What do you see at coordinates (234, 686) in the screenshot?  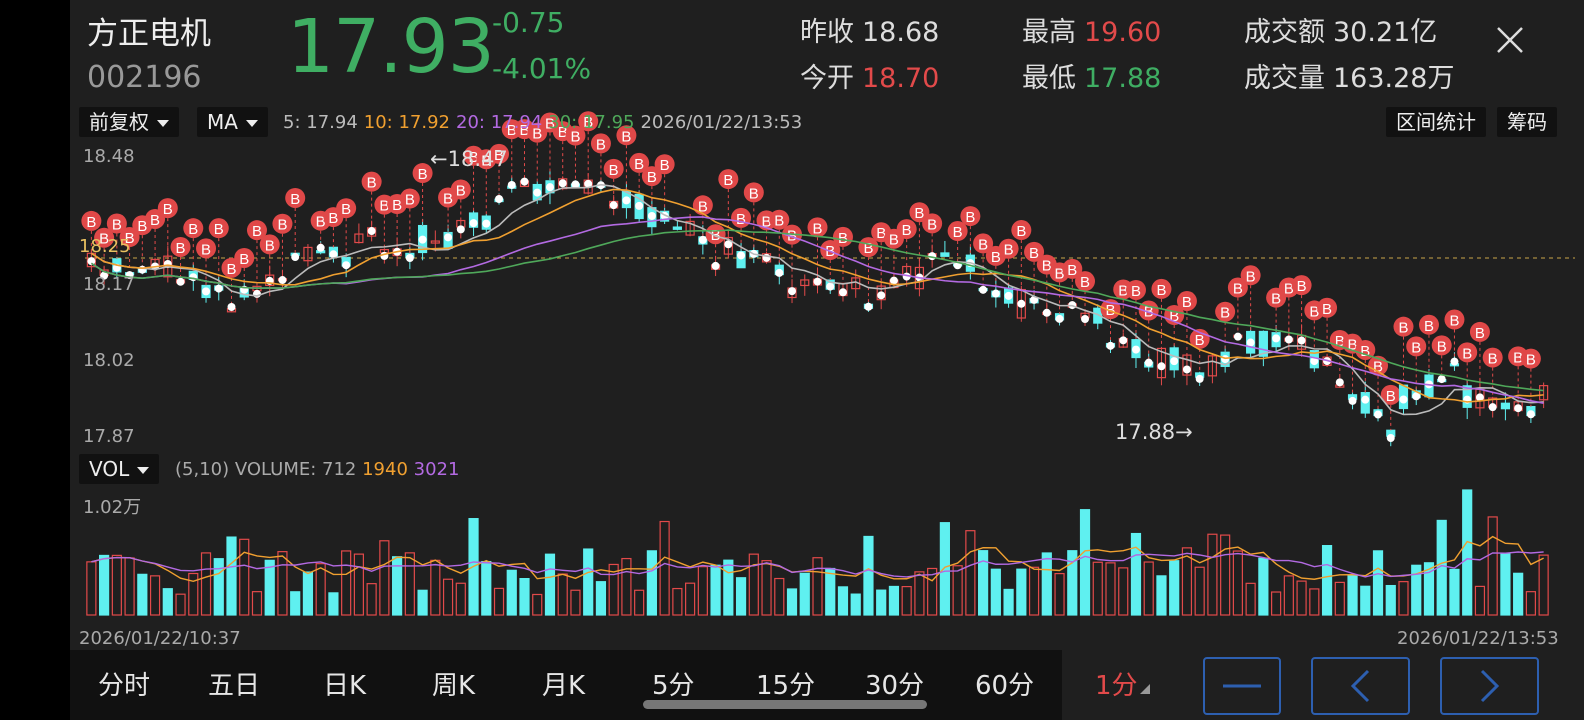 I see `tab-five-day: 五日` at bounding box center [234, 686].